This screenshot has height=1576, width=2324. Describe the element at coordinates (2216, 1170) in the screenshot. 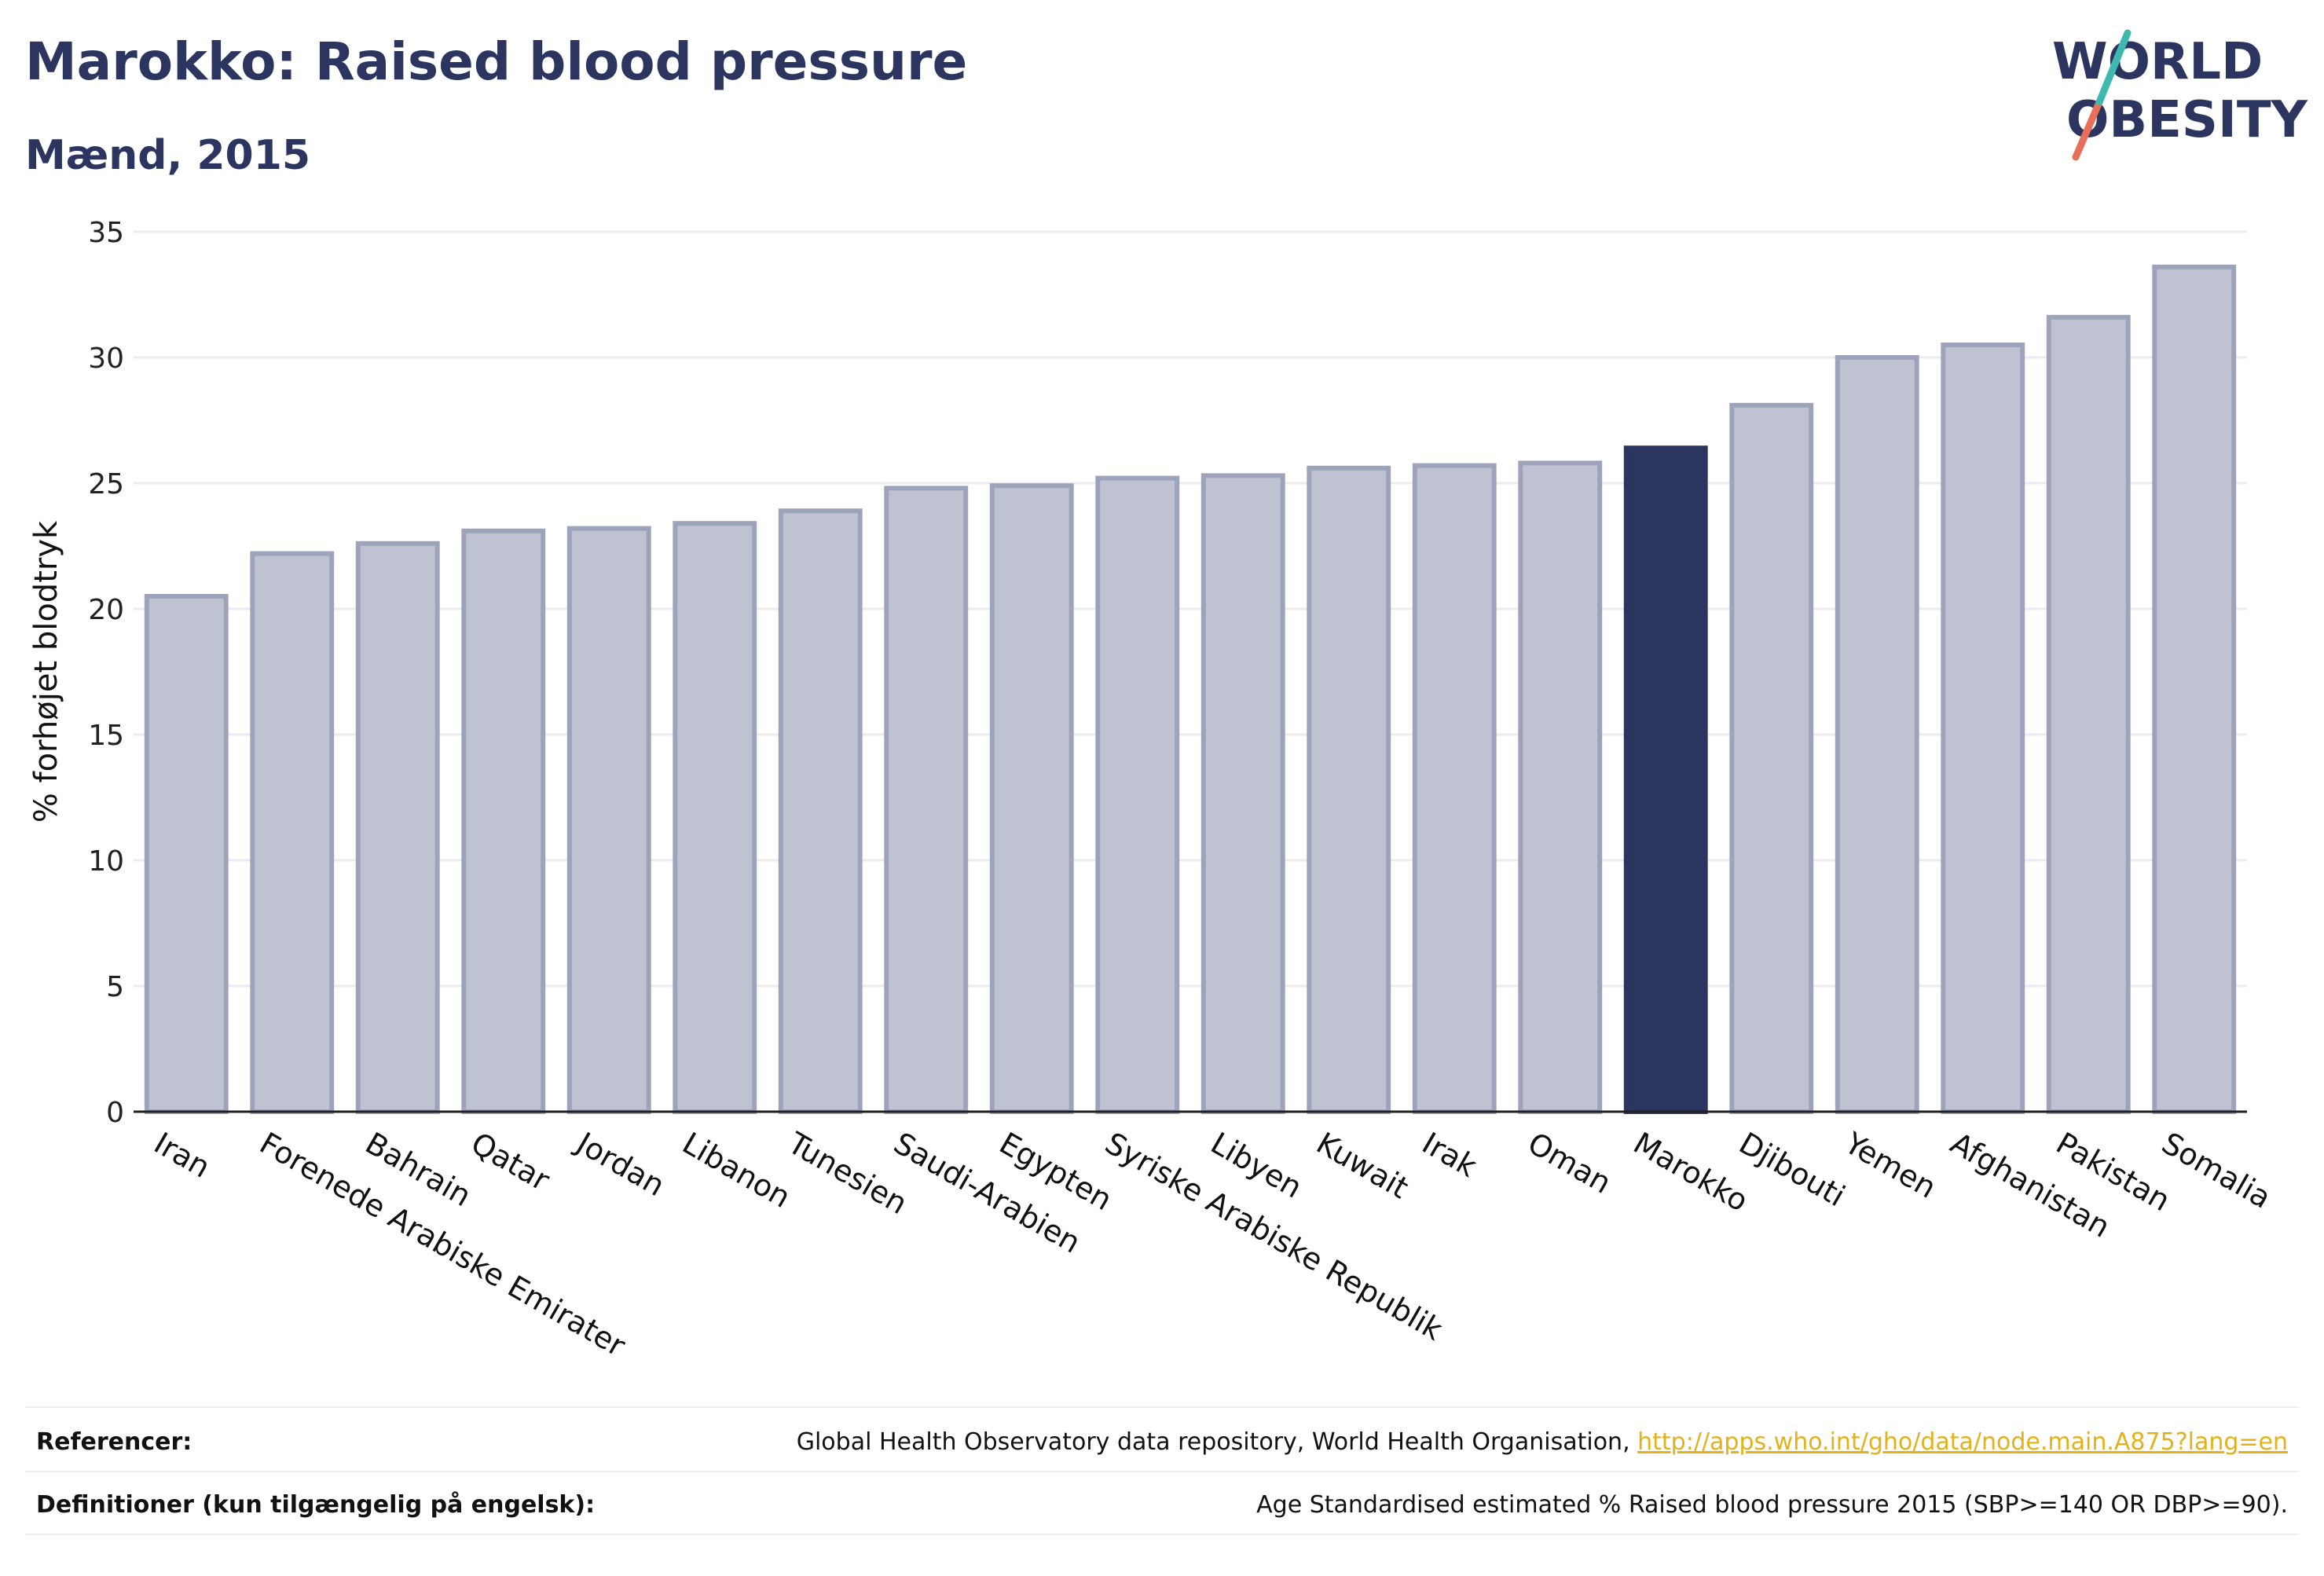

I see `x-tick-label: Somalia` at that location.